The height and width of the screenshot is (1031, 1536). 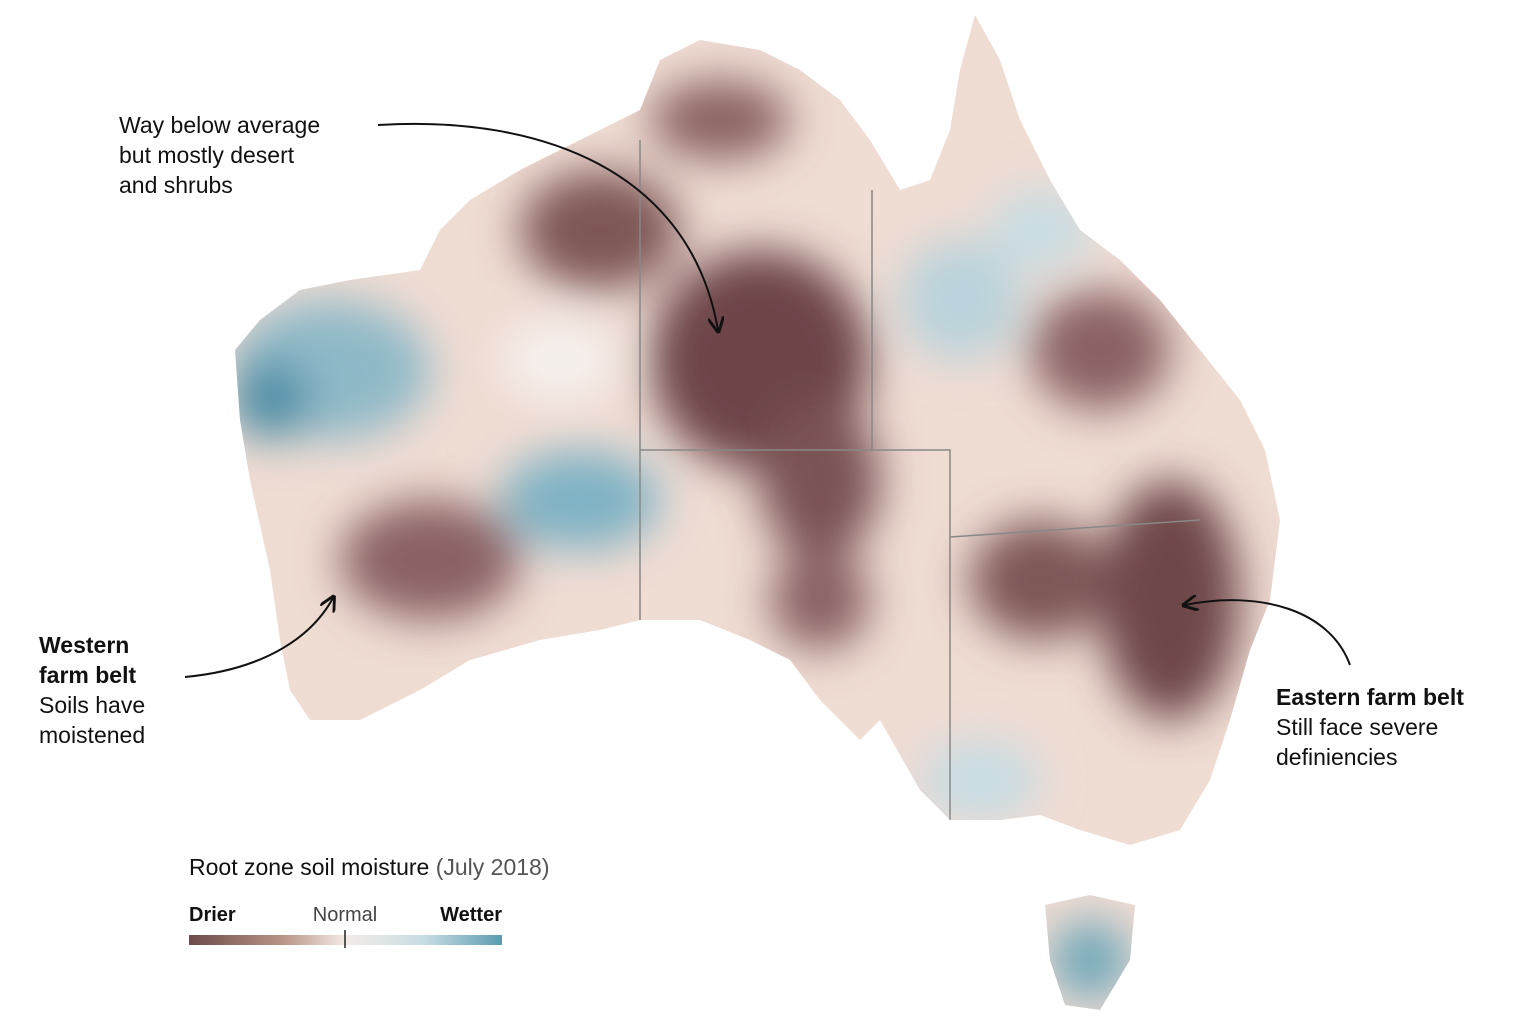 I want to click on annotation-text: Still face severe, so click(x=1357, y=727).